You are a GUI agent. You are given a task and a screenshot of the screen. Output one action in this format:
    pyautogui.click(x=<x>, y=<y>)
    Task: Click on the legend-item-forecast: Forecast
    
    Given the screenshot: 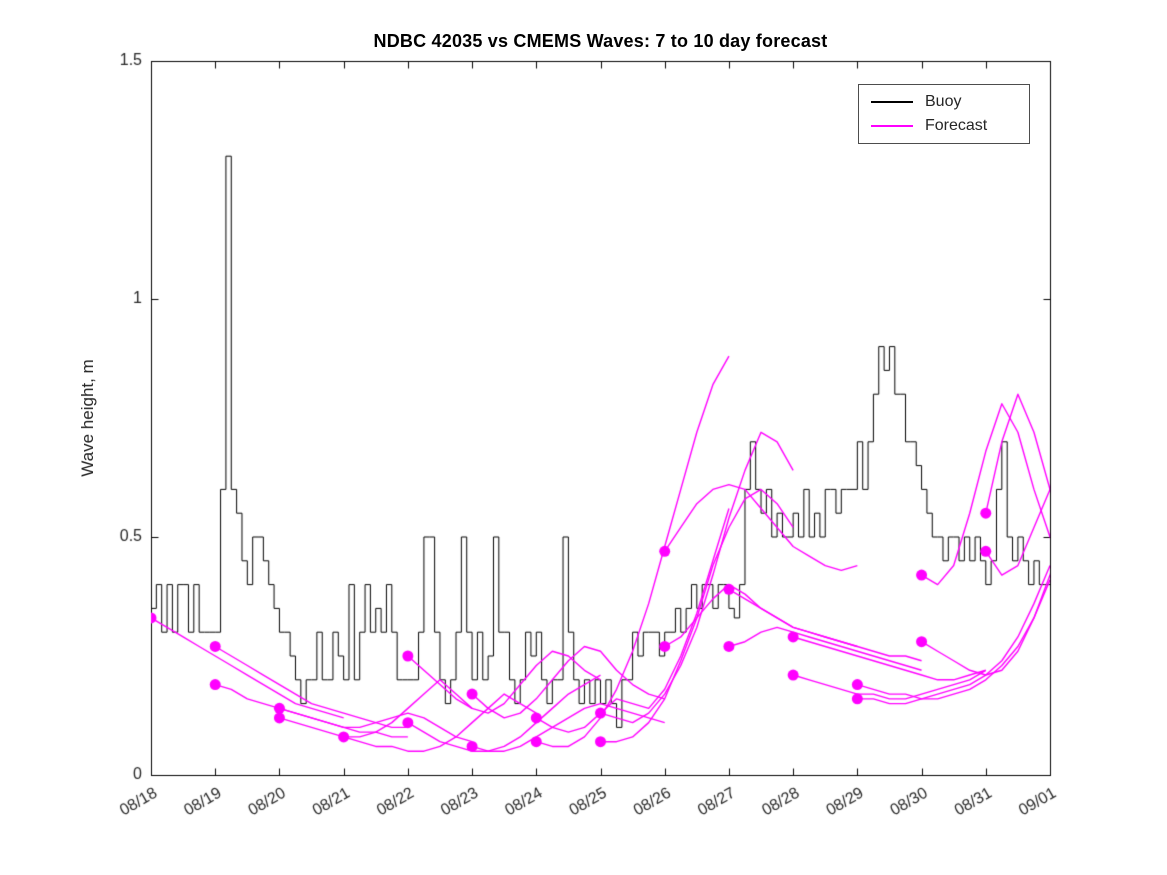 What is the action you would take?
    pyautogui.click(x=944, y=126)
    